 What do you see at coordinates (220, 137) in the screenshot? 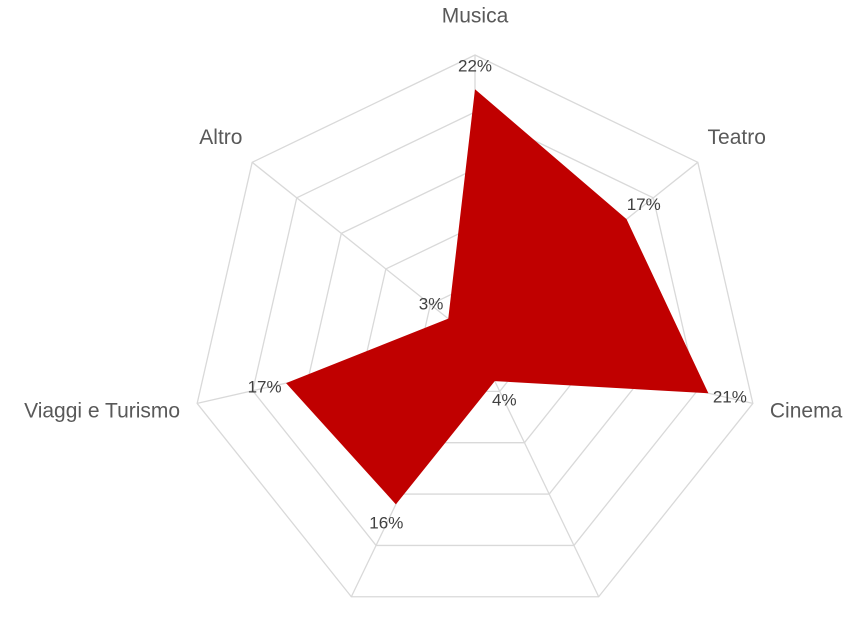
I see `category-label: Altro` at bounding box center [220, 137].